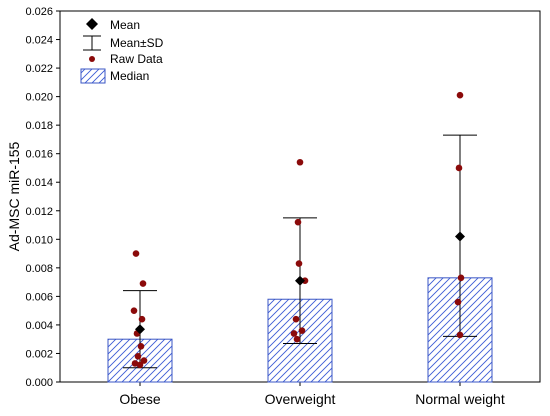 The width and height of the screenshot is (550, 416). I want to click on y-tick-label: 0.004, so click(39, 326).